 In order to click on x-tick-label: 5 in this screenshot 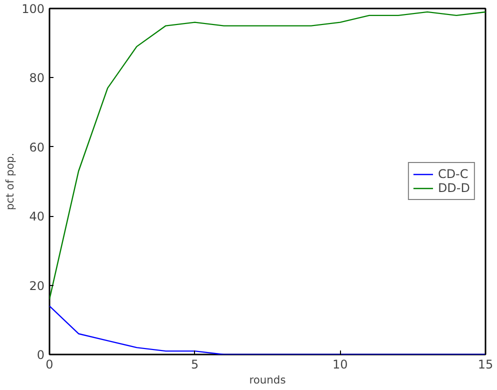, I will do `click(195, 365)`.